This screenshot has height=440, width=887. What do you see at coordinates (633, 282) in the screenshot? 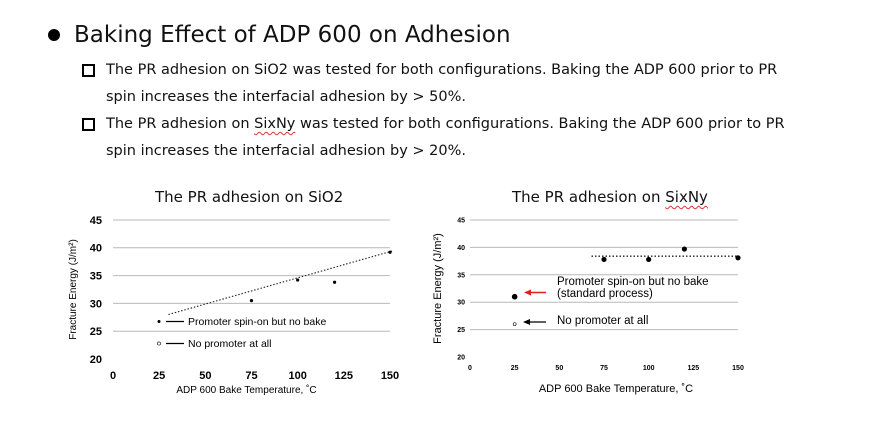
I see `annotation-no-bake-line1: Promoter spin-on but no bake` at bounding box center [633, 282].